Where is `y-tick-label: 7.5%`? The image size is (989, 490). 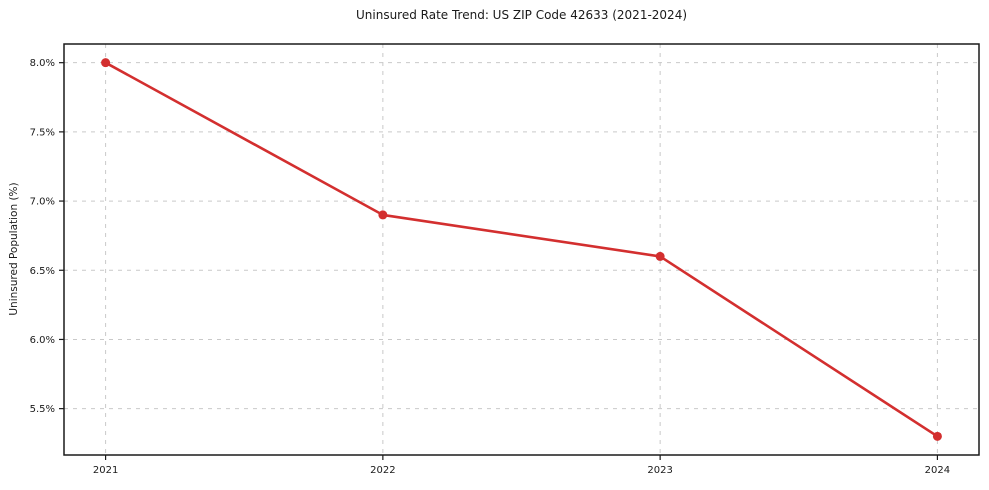
y-tick-label: 7.5% is located at coordinates (42, 132).